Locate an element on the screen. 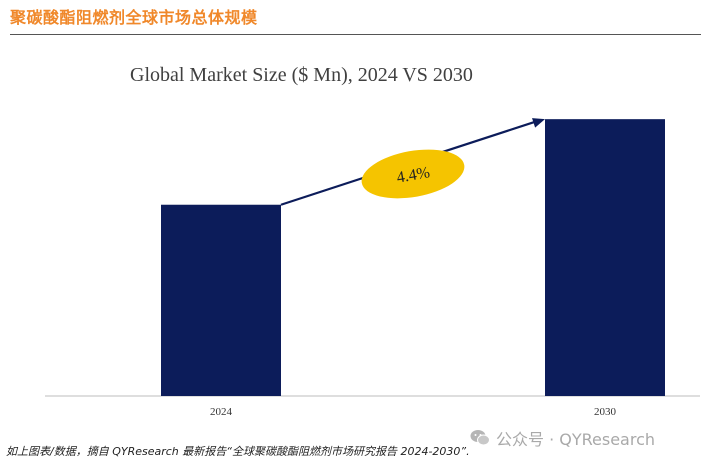  chart-title: Global Market Size ($ Mn), 2024 VS 2030 is located at coordinates (301, 75).